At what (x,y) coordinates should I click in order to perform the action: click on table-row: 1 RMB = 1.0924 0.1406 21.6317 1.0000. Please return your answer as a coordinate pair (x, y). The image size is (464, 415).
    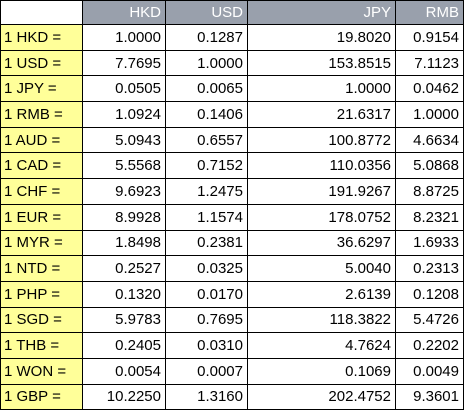
    Looking at the image, I should click on (232, 114).